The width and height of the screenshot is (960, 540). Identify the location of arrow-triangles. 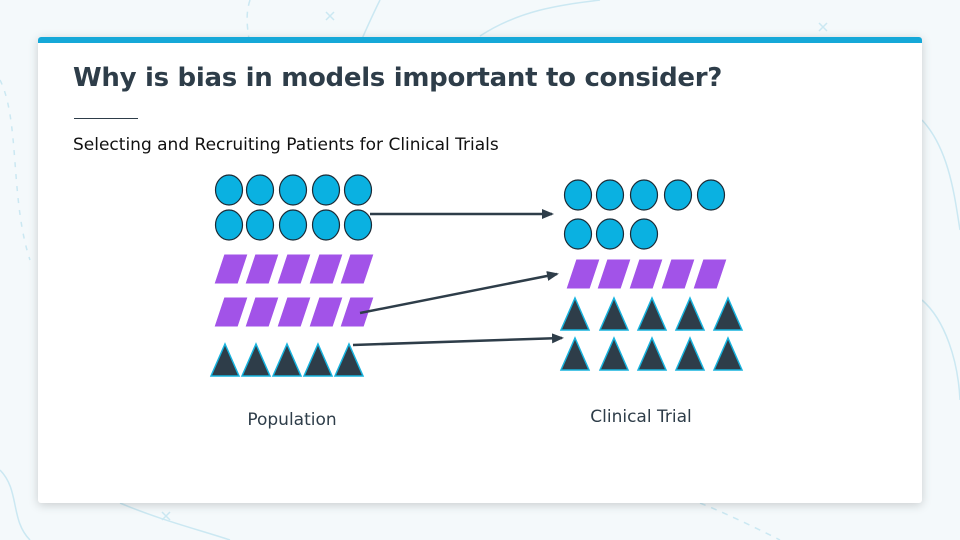
(458, 340).